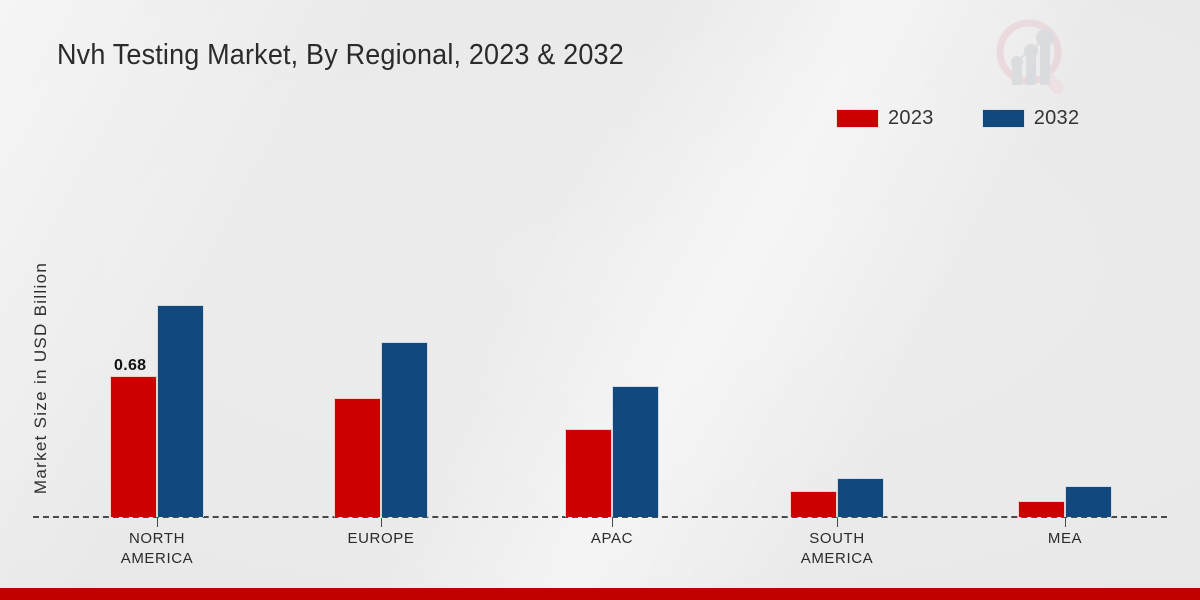 This screenshot has height=600, width=1200. I want to click on x-axis-baseline, so click(600, 517).